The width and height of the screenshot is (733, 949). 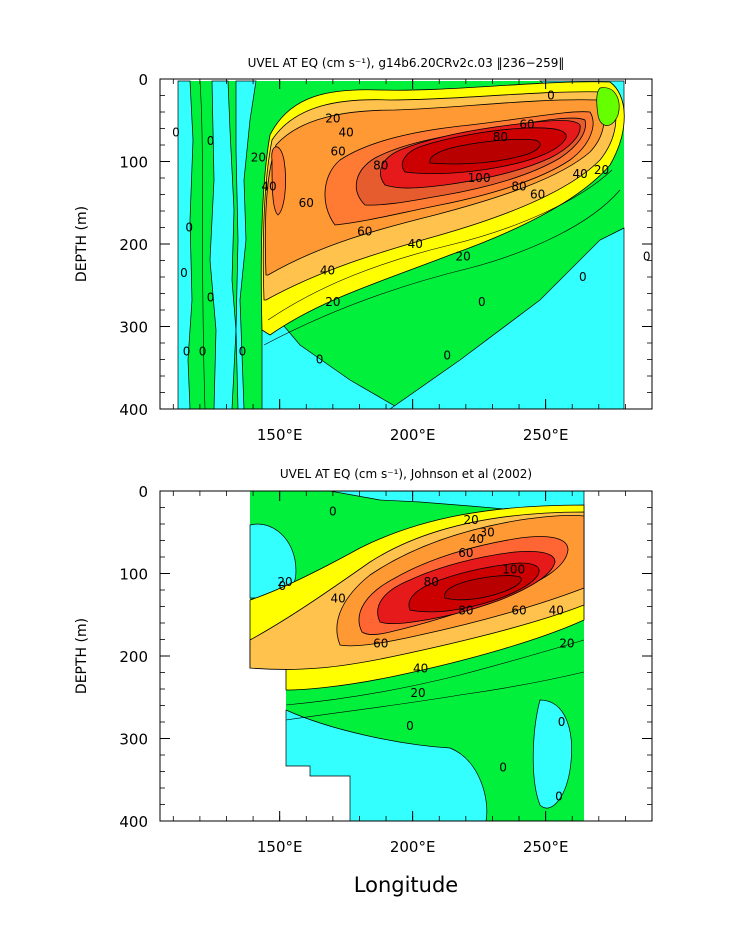 What do you see at coordinates (435, 696) in the screenshot?
I see `bottom-contour-line-b` at bounding box center [435, 696].